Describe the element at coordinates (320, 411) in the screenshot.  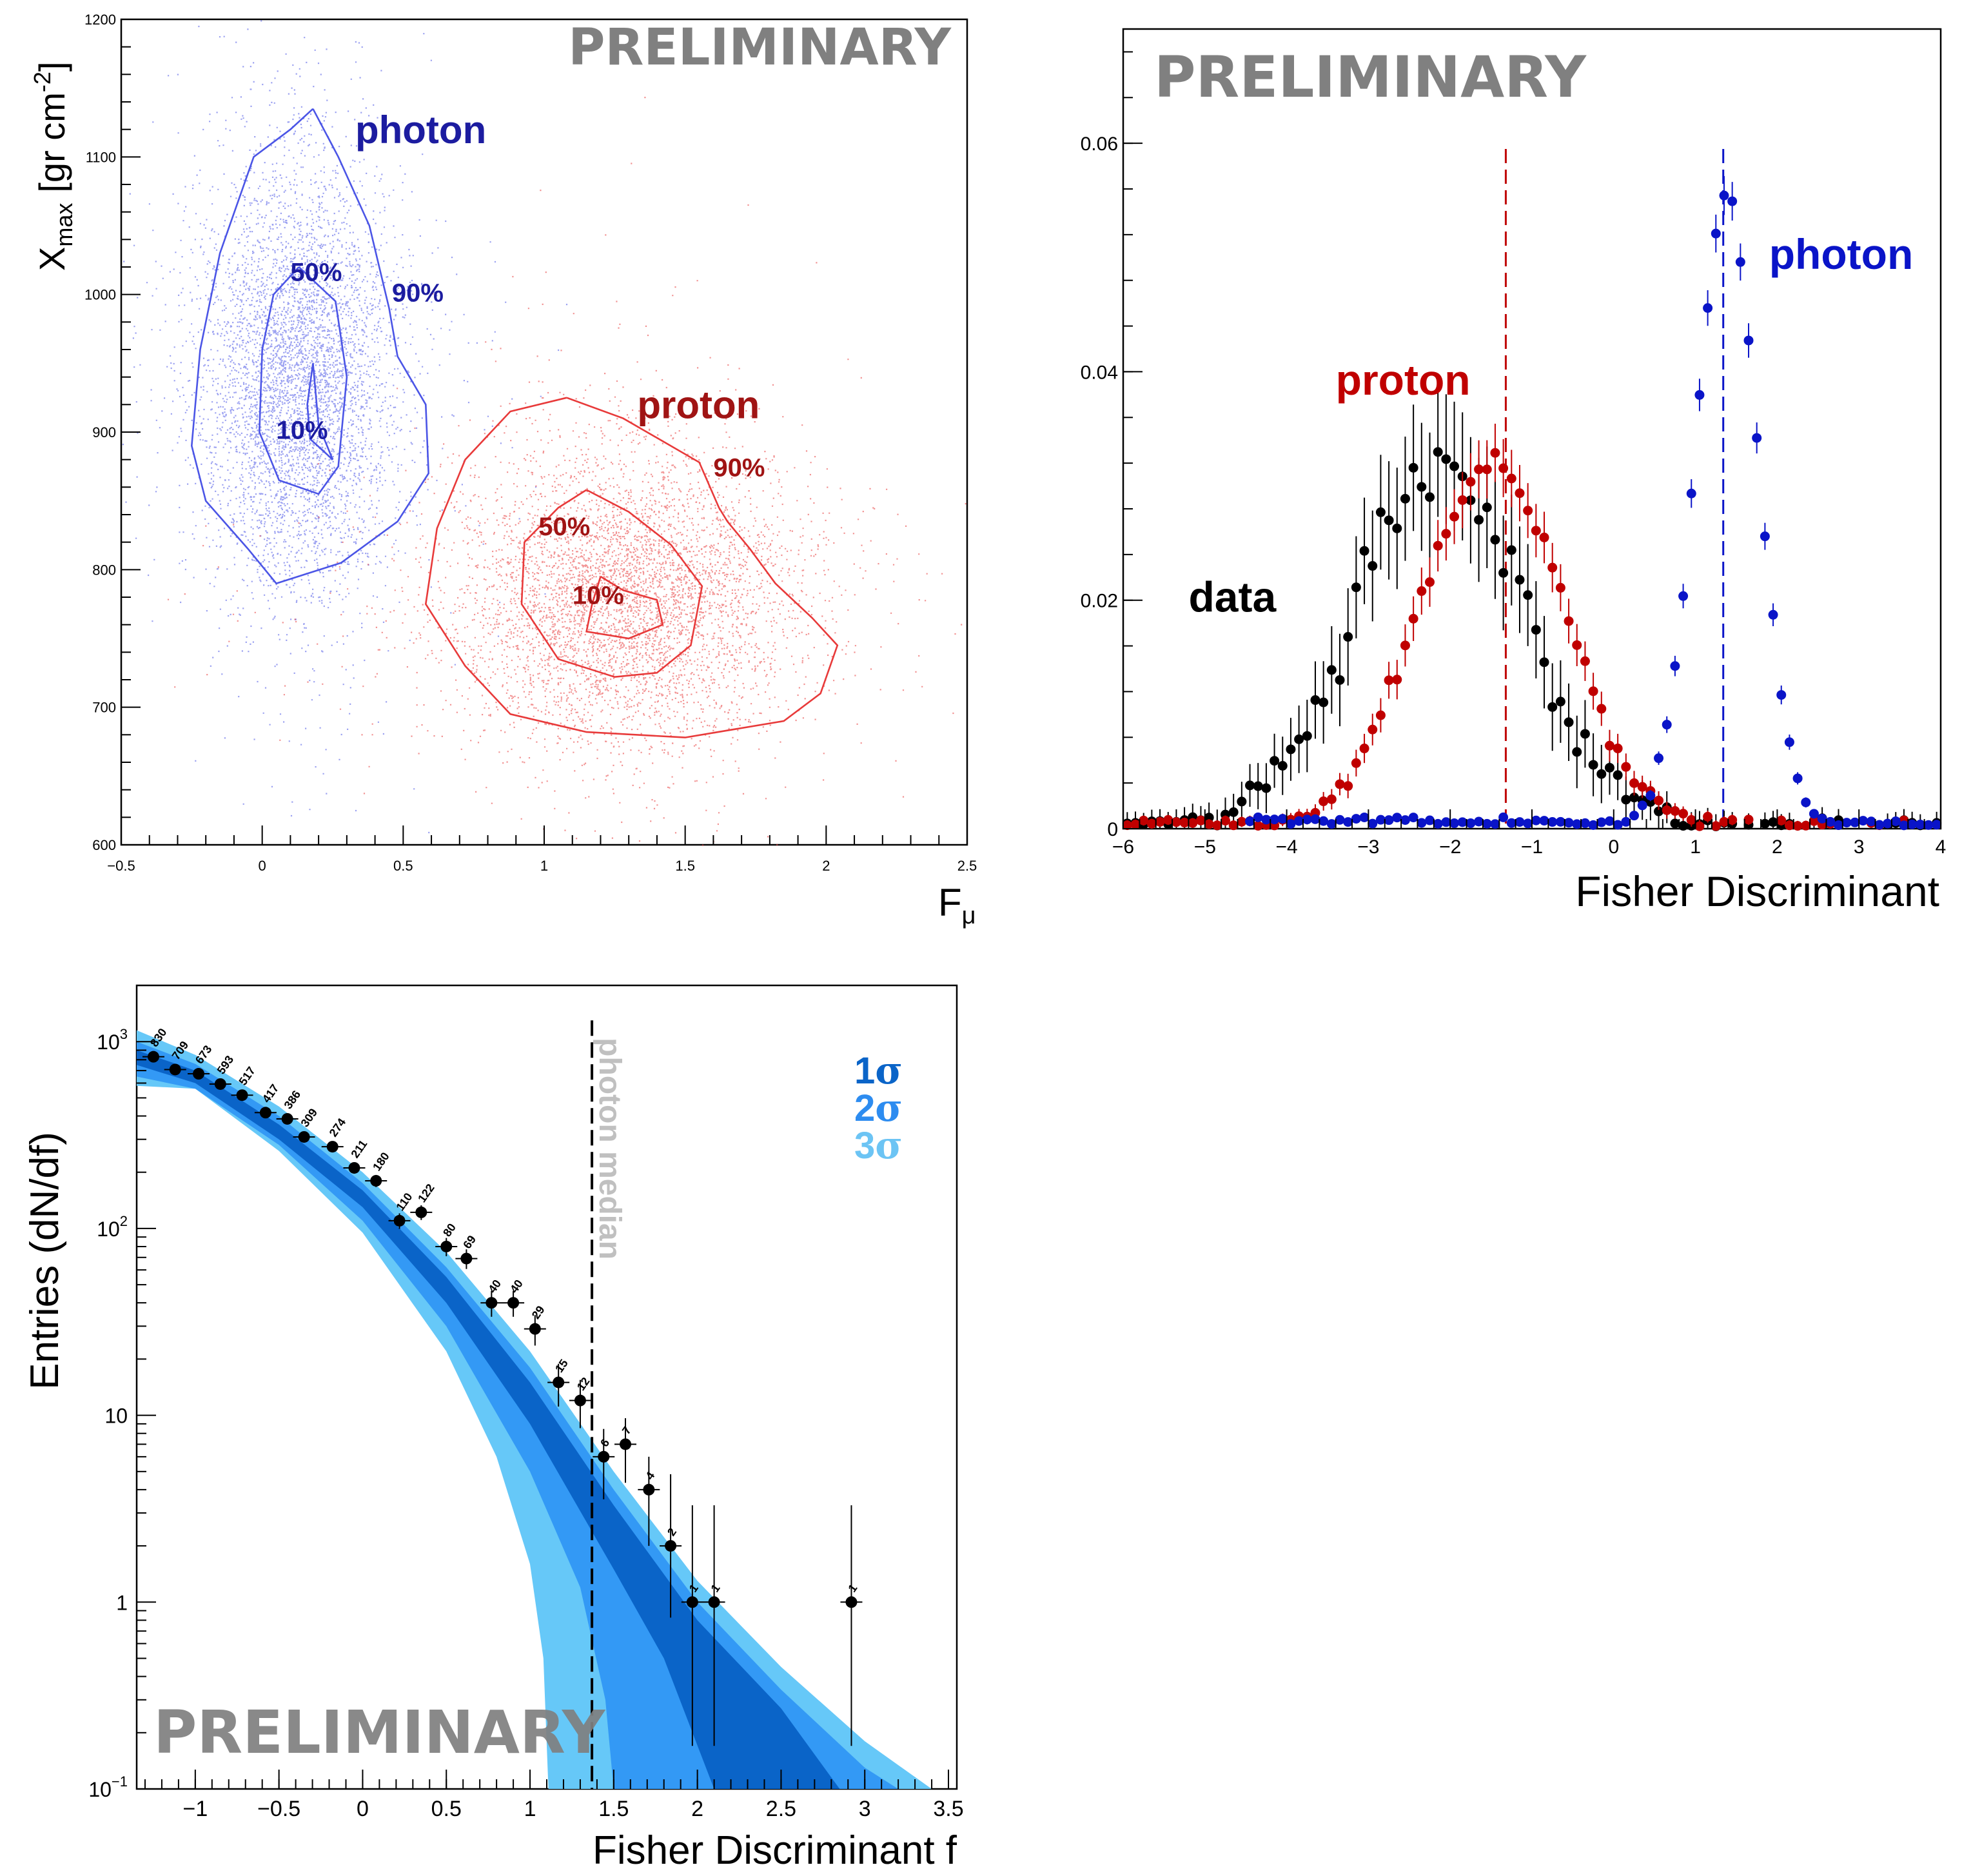
I see `p1-contour-photon-10pct` at that location.